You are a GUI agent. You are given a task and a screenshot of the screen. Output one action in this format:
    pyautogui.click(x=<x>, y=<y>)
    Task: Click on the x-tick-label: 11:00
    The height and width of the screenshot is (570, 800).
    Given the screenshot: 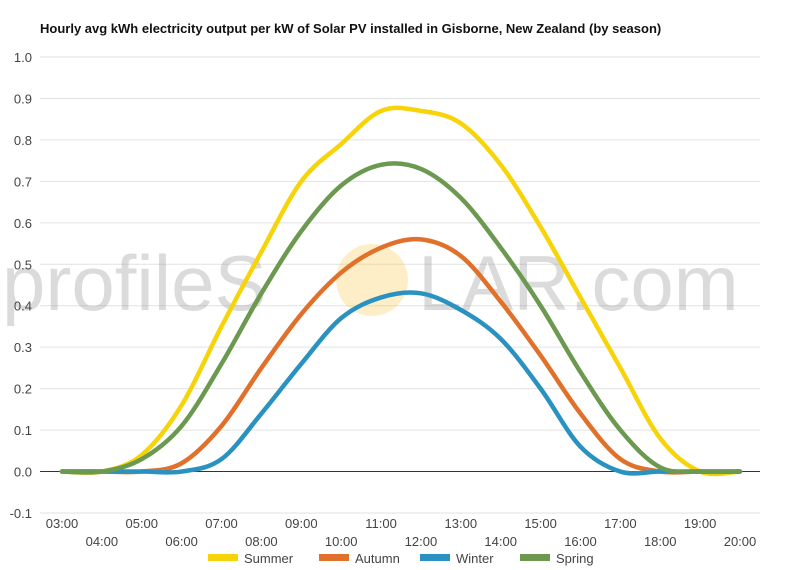 What is the action you would take?
    pyautogui.click(x=381, y=523)
    